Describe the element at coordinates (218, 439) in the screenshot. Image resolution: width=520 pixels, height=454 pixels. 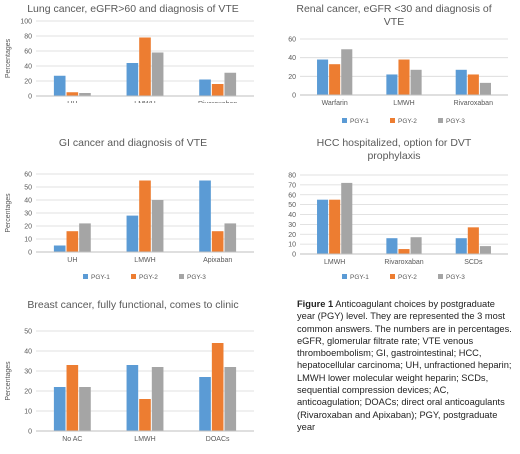
I see `x-tick-label: DOACs` at that location.